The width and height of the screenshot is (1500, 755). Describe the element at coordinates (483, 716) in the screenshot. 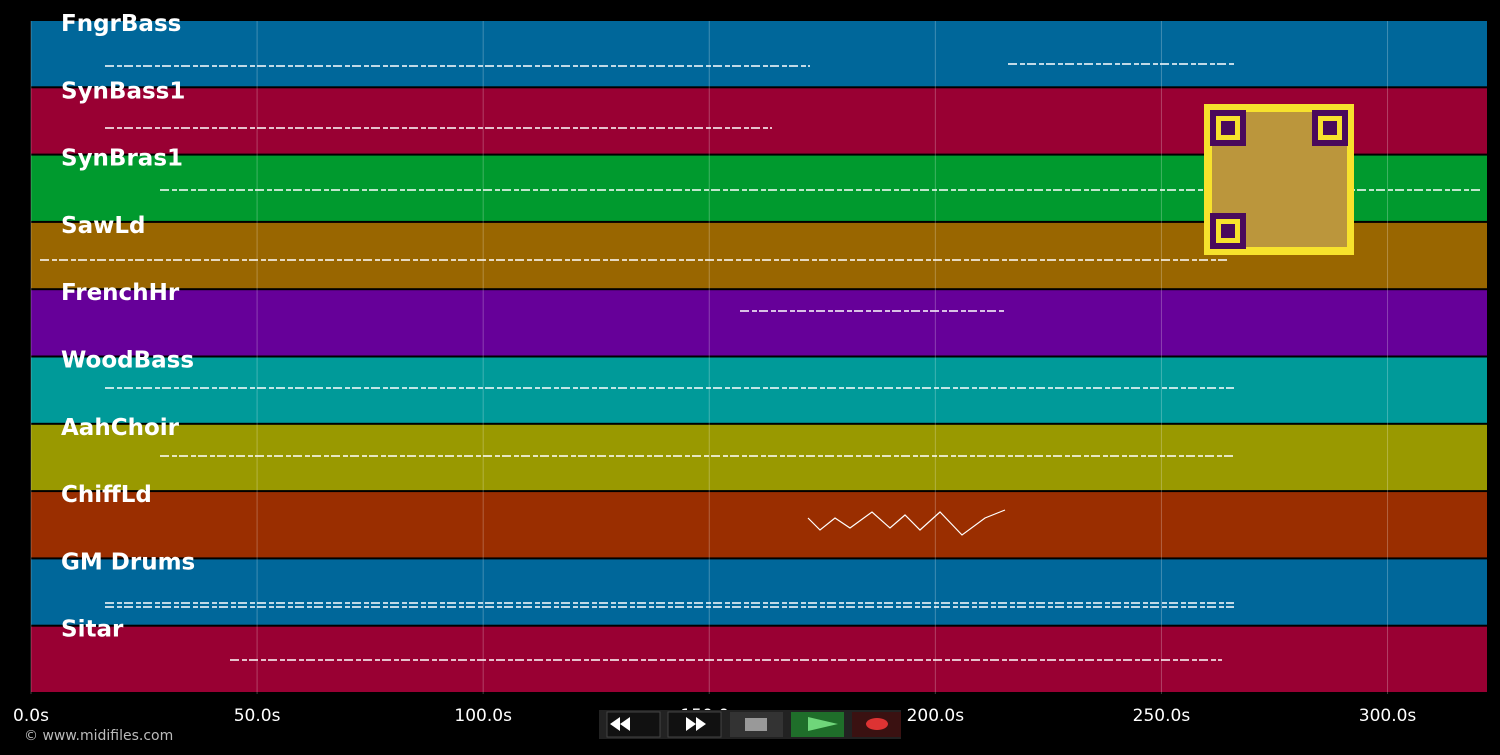

I see `tick-label: 100.0s` at that location.